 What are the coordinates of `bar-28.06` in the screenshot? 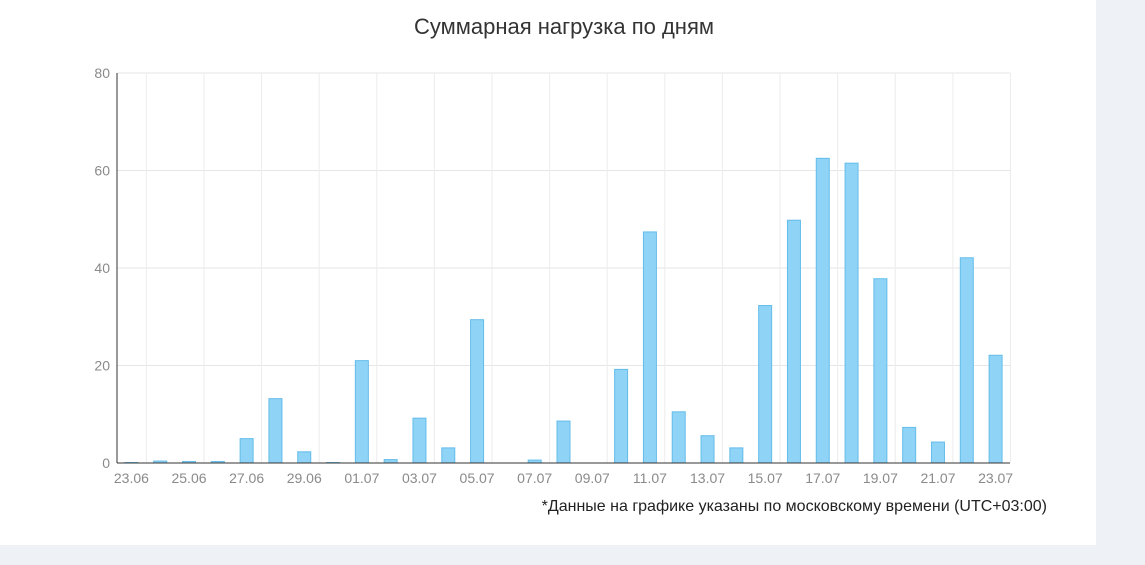 It's located at (275, 431).